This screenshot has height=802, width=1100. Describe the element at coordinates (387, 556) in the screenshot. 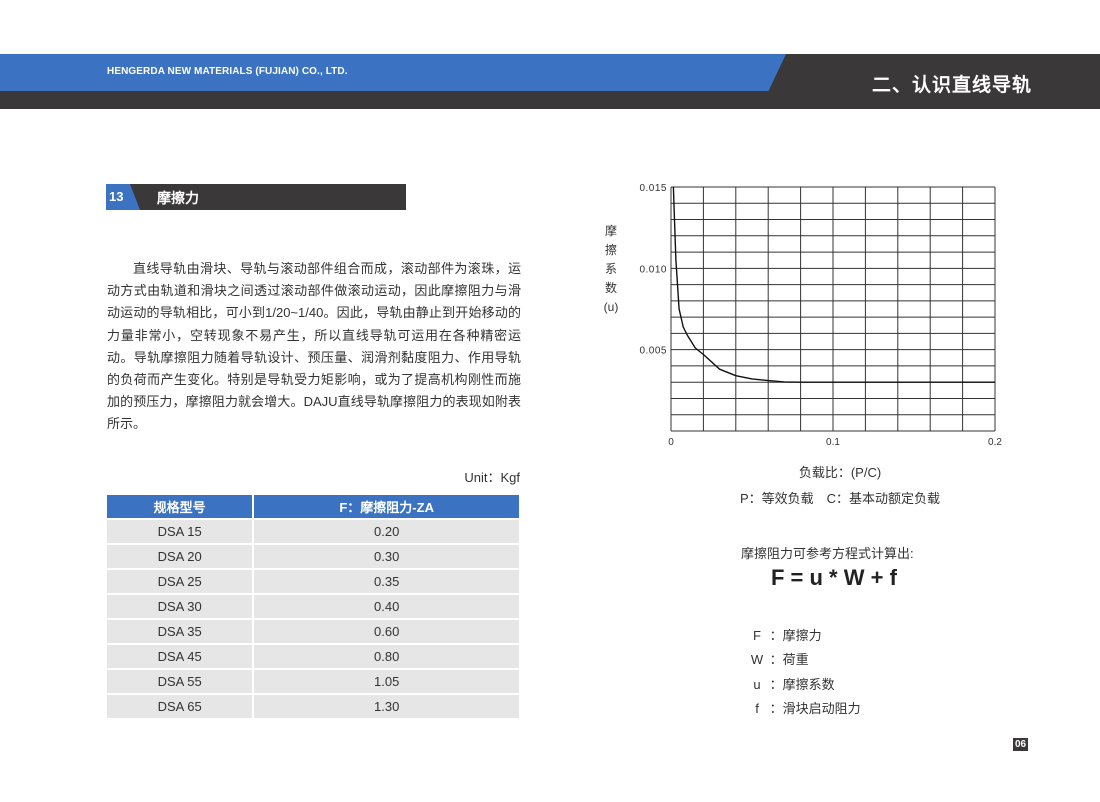

I see `friction-cell: 0.30` at that location.